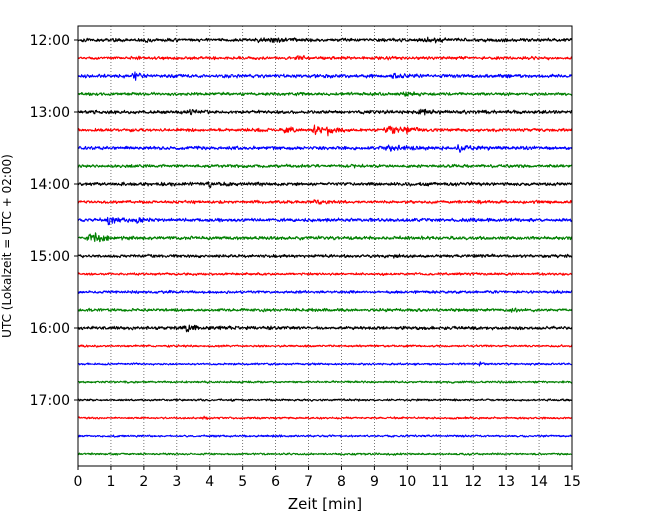  Describe the element at coordinates (50, 113) in the screenshot. I see `y-tick-label: 13:00` at that location.